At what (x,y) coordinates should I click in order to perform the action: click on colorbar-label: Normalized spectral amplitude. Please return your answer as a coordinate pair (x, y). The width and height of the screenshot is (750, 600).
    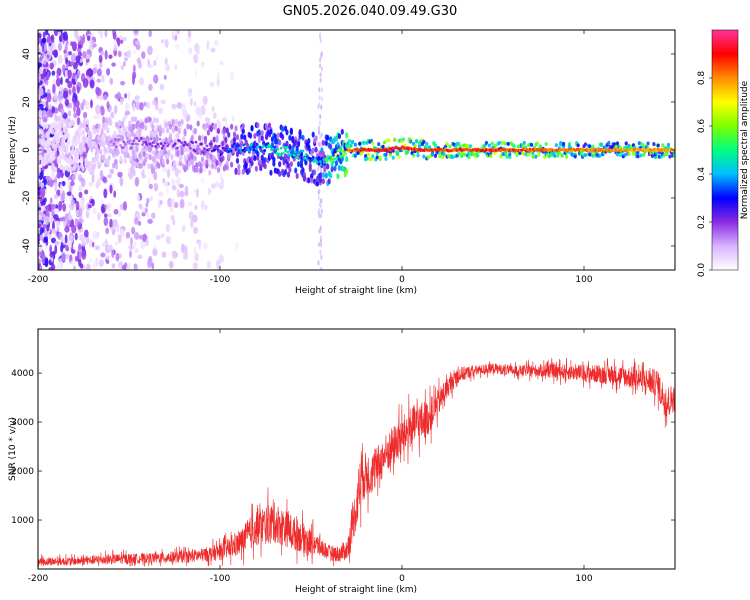
    Looking at the image, I should click on (745, 149).